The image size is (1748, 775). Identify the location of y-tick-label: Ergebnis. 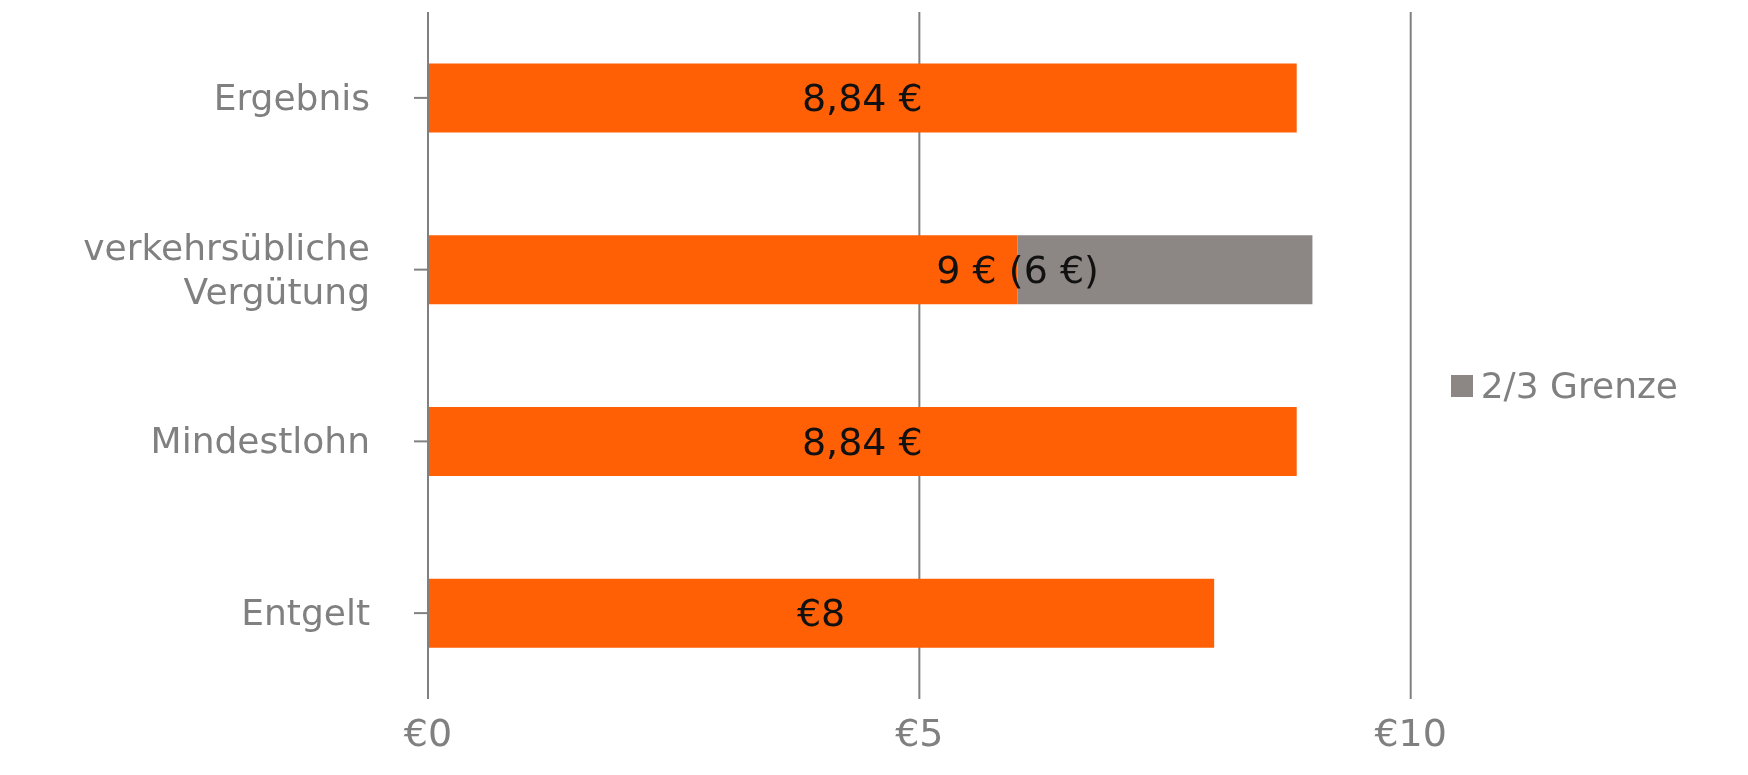
(291, 97).